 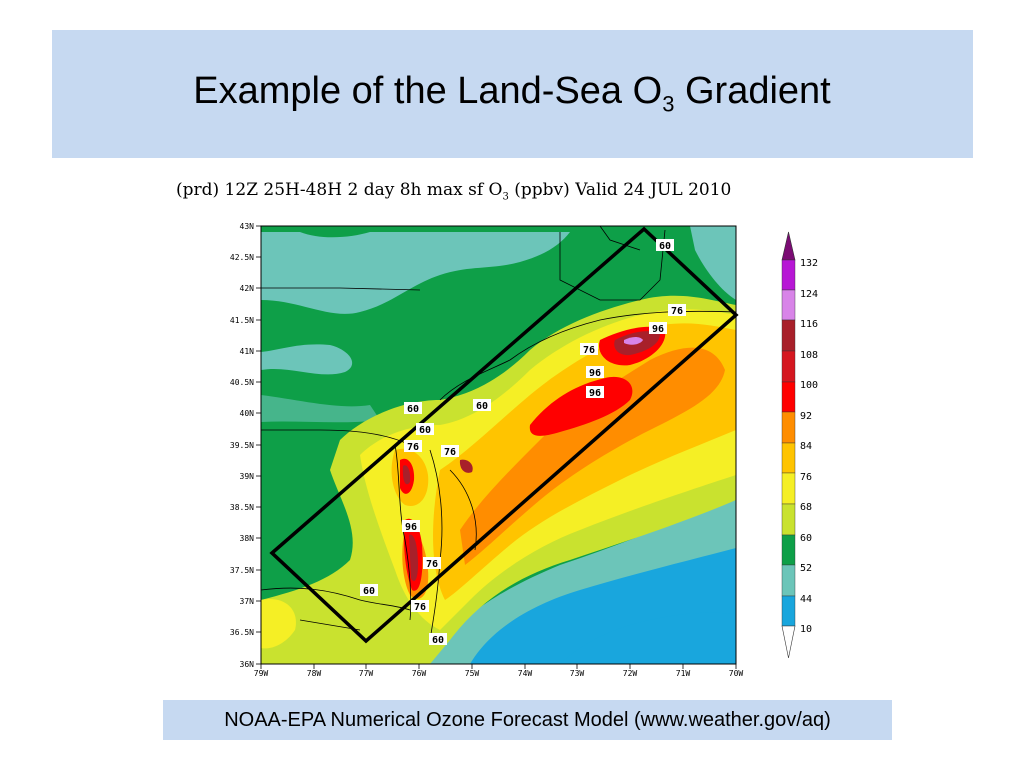 What do you see at coordinates (577, 673) in the screenshot?
I see `lon-tick-label: 73W` at bounding box center [577, 673].